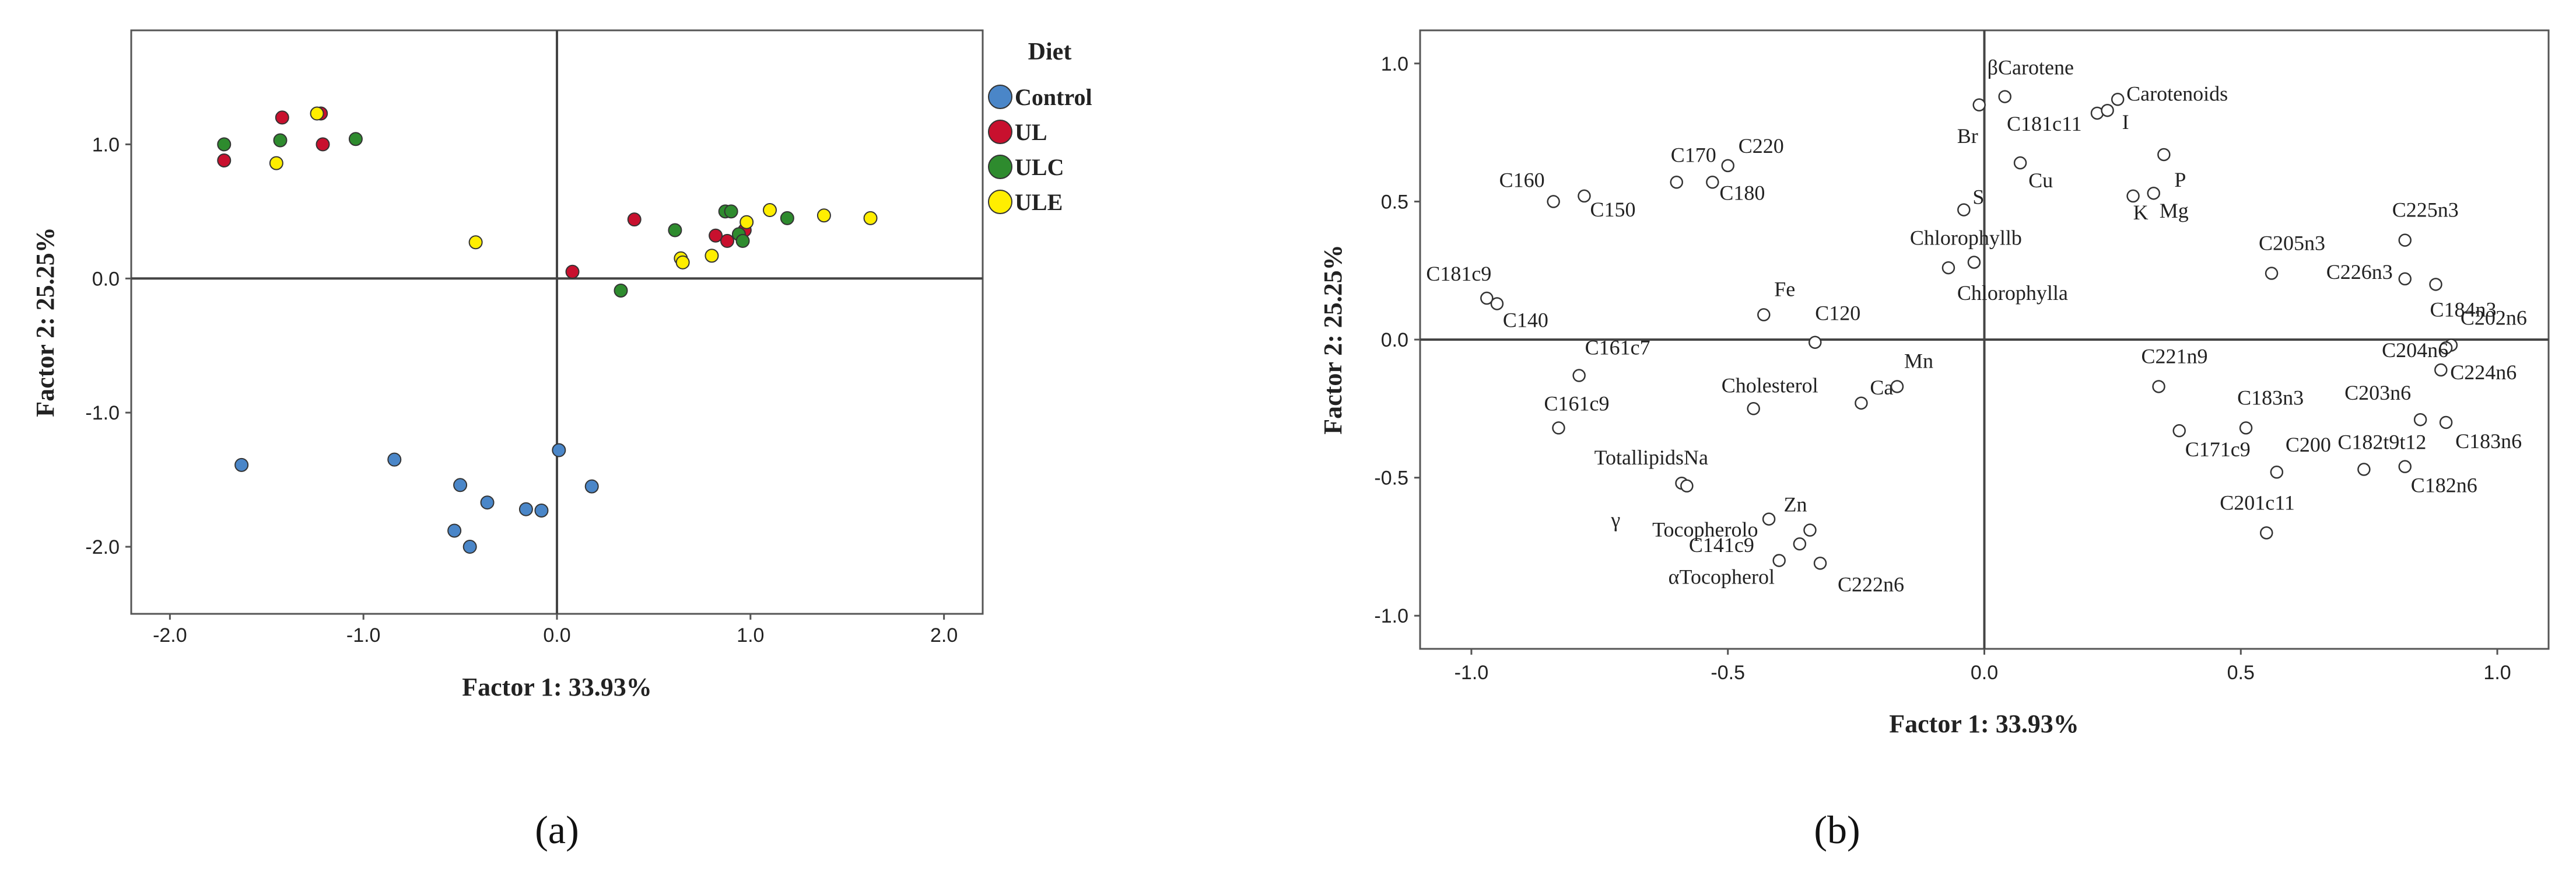 This screenshot has width=2576, height=884. I want to click on loading-point-c150, so click(1584, 196).